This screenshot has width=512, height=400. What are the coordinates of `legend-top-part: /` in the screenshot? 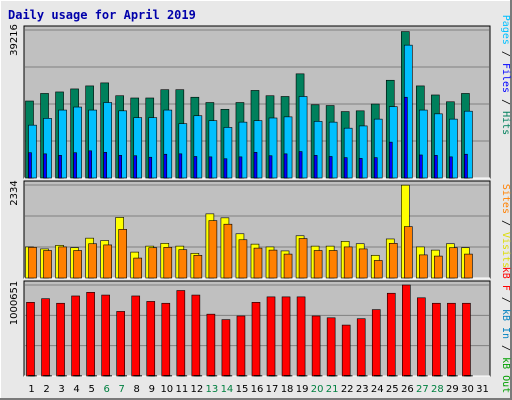 It's located at (505, 54).